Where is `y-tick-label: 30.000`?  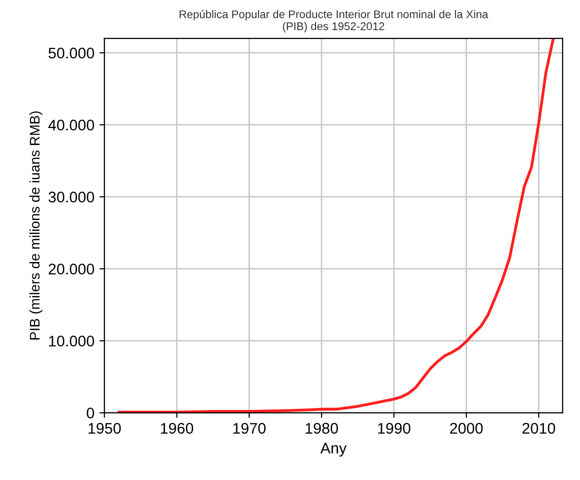
y-tick-label: 30.000 is located at coordinates (71, 197).